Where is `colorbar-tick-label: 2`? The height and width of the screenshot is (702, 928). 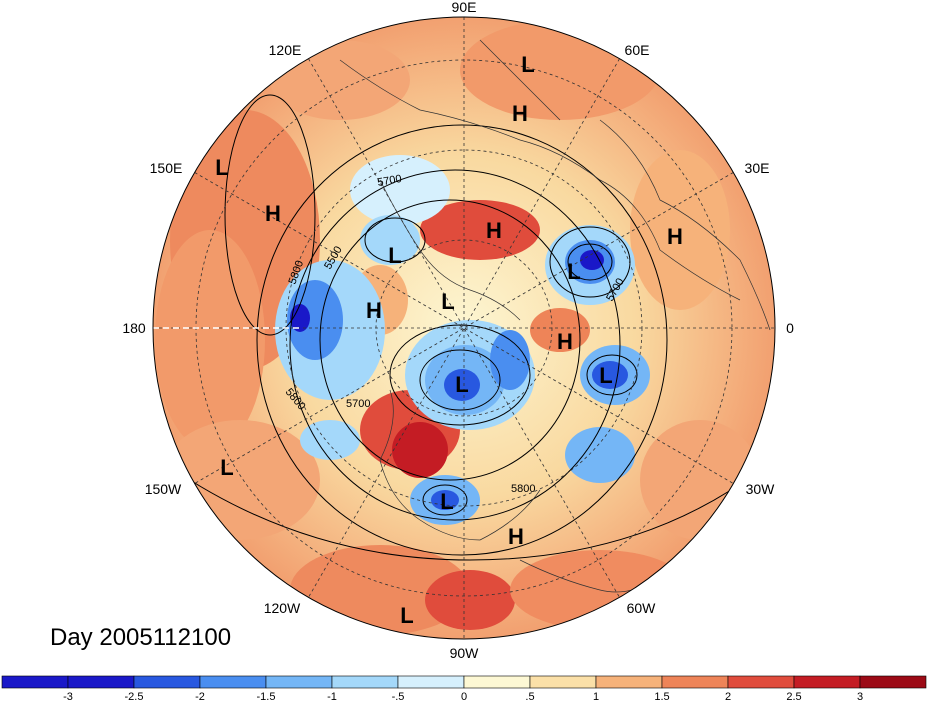 colorbar-tick-label: 2 is located at coordinates (728, 696).